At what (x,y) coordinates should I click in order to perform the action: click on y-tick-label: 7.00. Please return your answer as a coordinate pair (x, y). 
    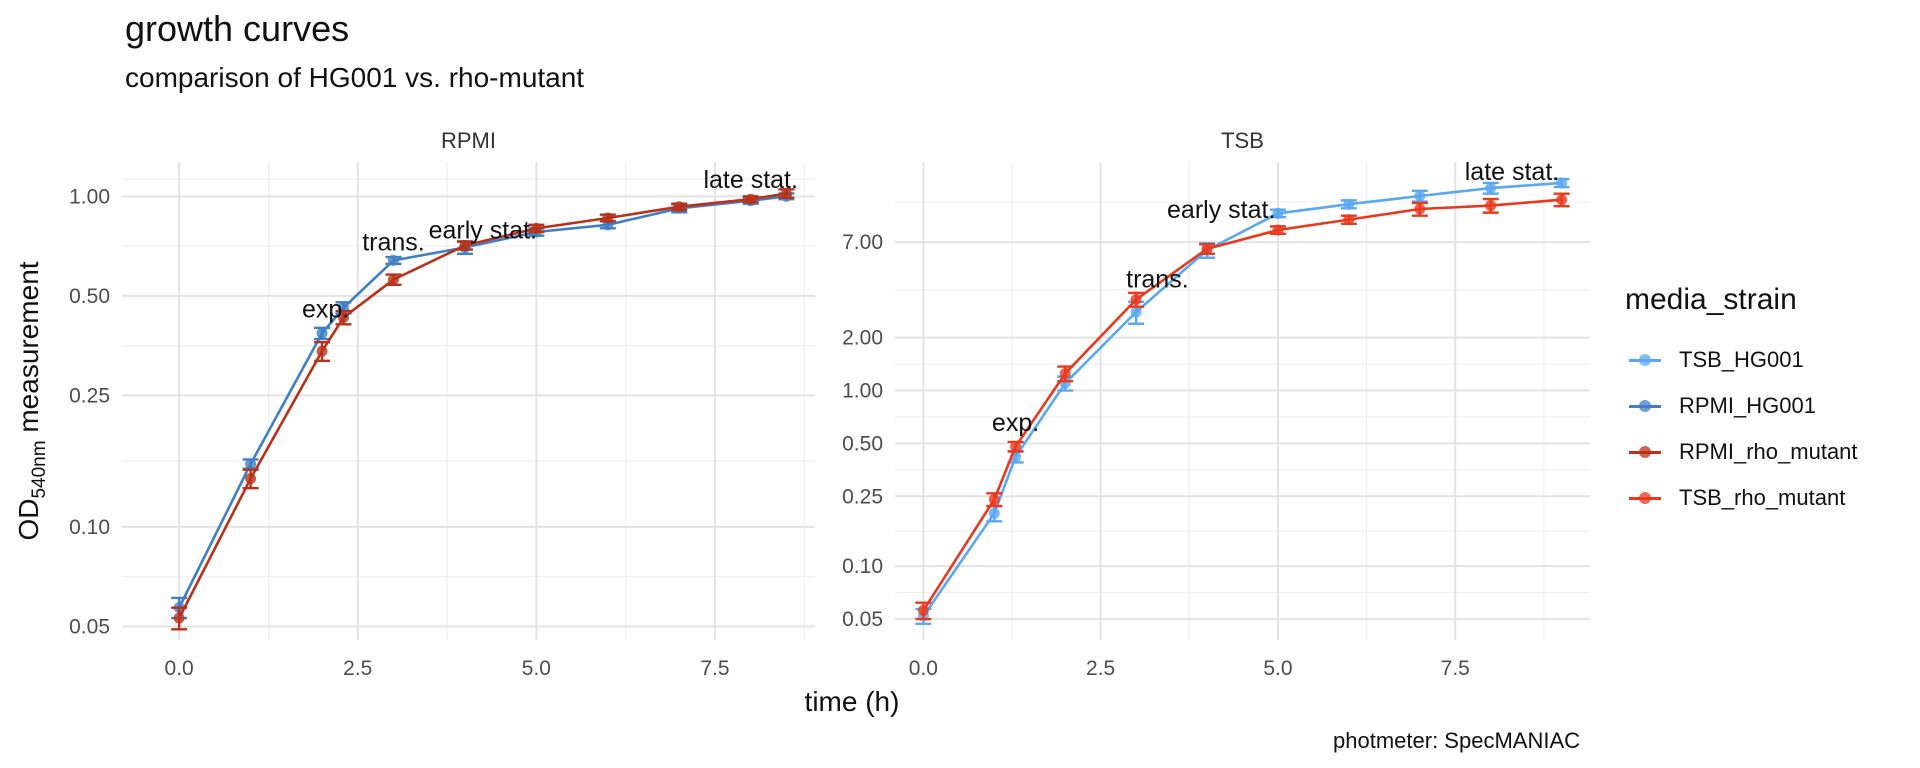
    Looking at the image, I should click on (862, 242).